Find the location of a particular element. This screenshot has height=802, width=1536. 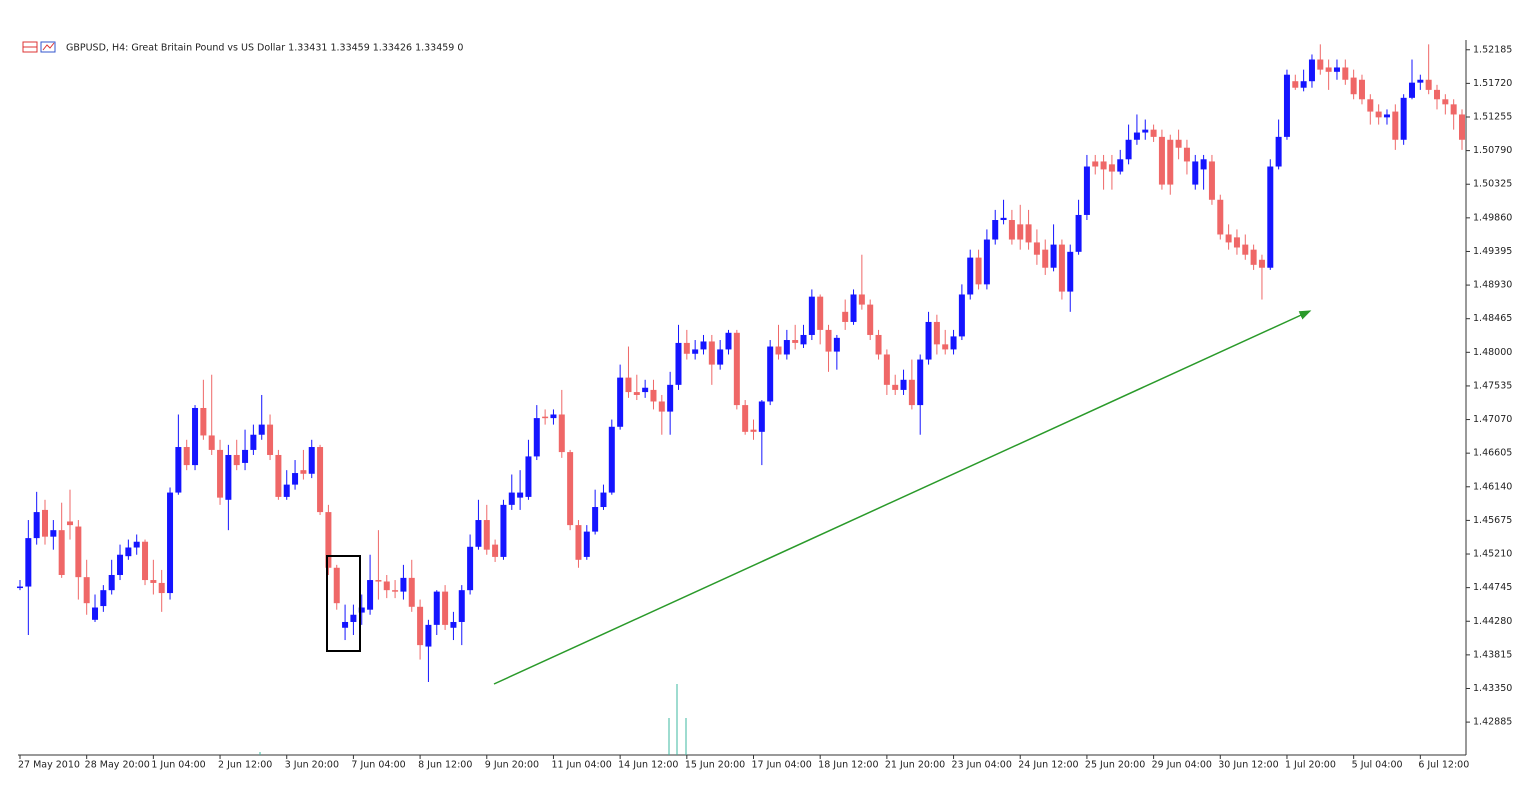

y-tick-label: 1.44745 is located at coordinates (1492, 587).